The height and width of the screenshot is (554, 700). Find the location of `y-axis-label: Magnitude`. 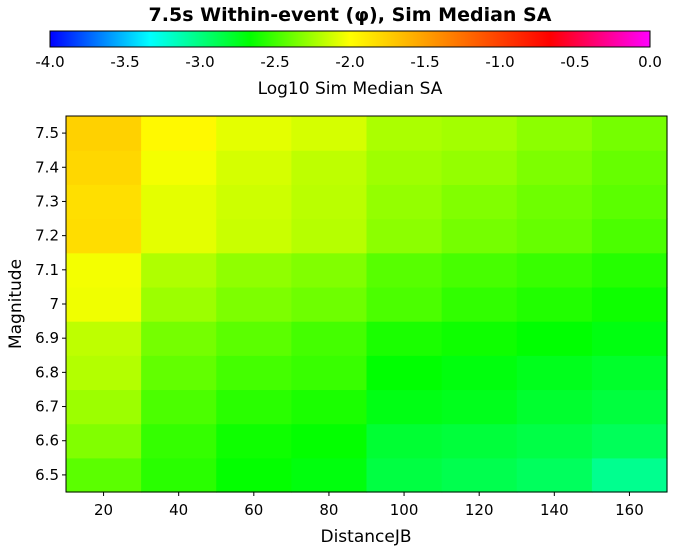

y-axis-label: Magnitude is located at coordinates (16, 304).